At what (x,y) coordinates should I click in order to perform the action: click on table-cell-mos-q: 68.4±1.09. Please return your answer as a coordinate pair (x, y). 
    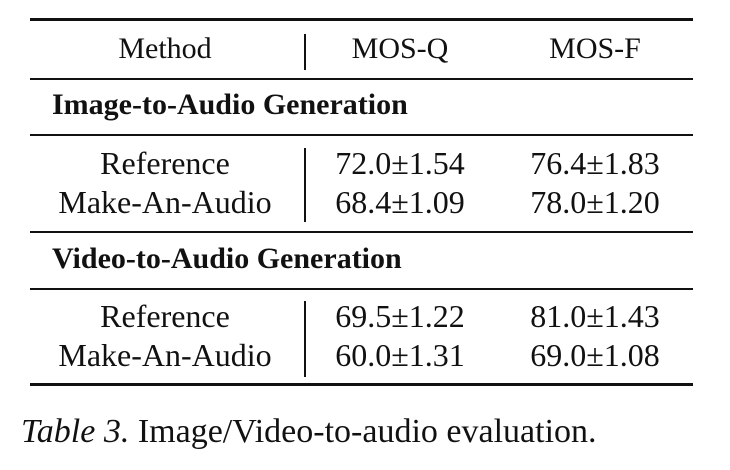
    Looking at the image, I should click on (400, 202).